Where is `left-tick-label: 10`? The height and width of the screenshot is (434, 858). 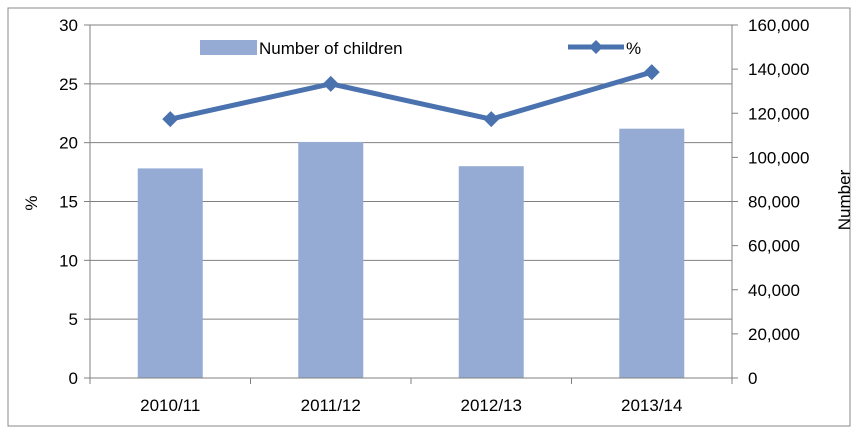 left-tick-label: 10 is located at coordinates (68, 260).